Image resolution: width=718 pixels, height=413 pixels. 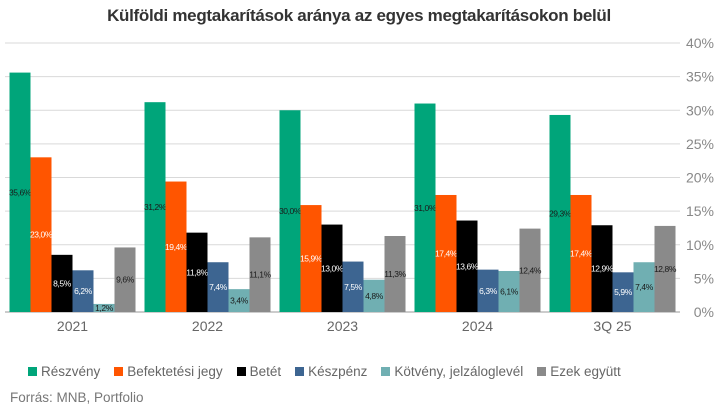 I want to click on y-tick-label: 30%, so click(x=700, y=110).